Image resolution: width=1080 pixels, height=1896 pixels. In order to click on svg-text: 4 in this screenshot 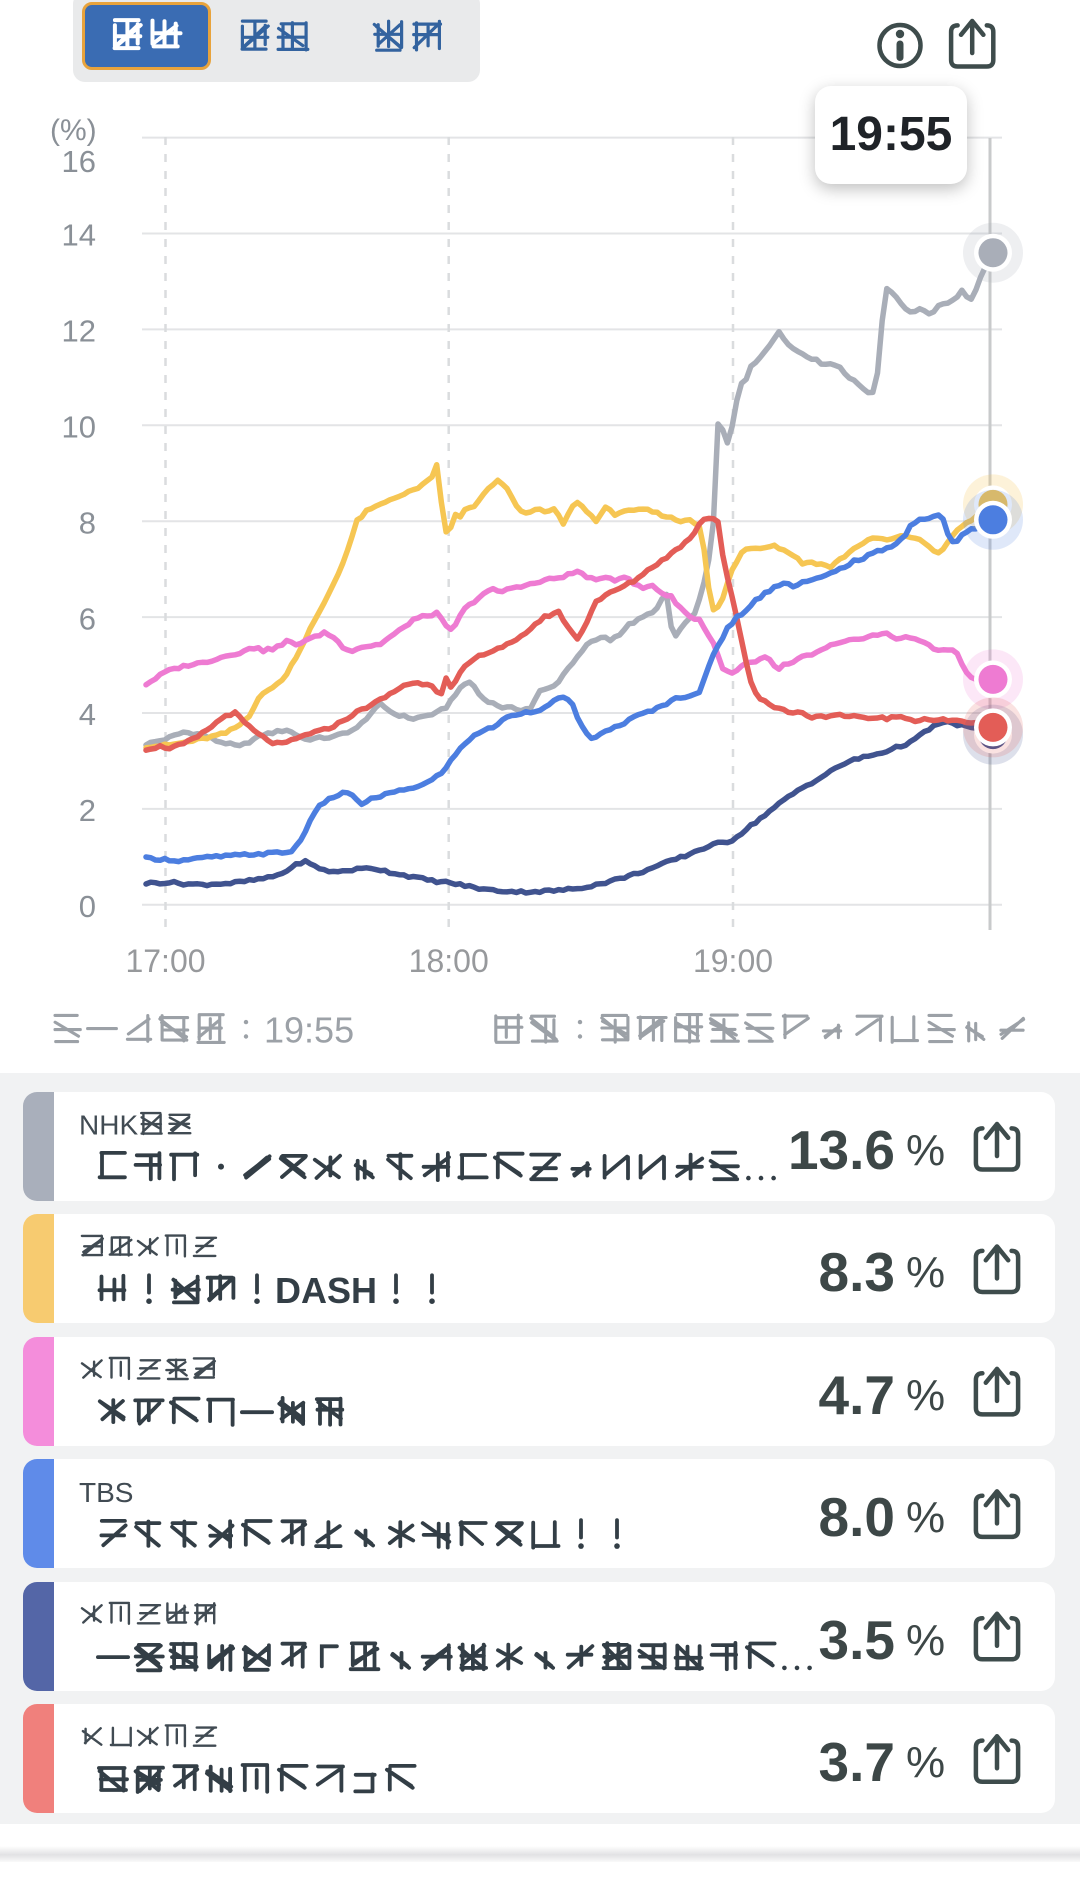, I will do `click(87, 714)`.